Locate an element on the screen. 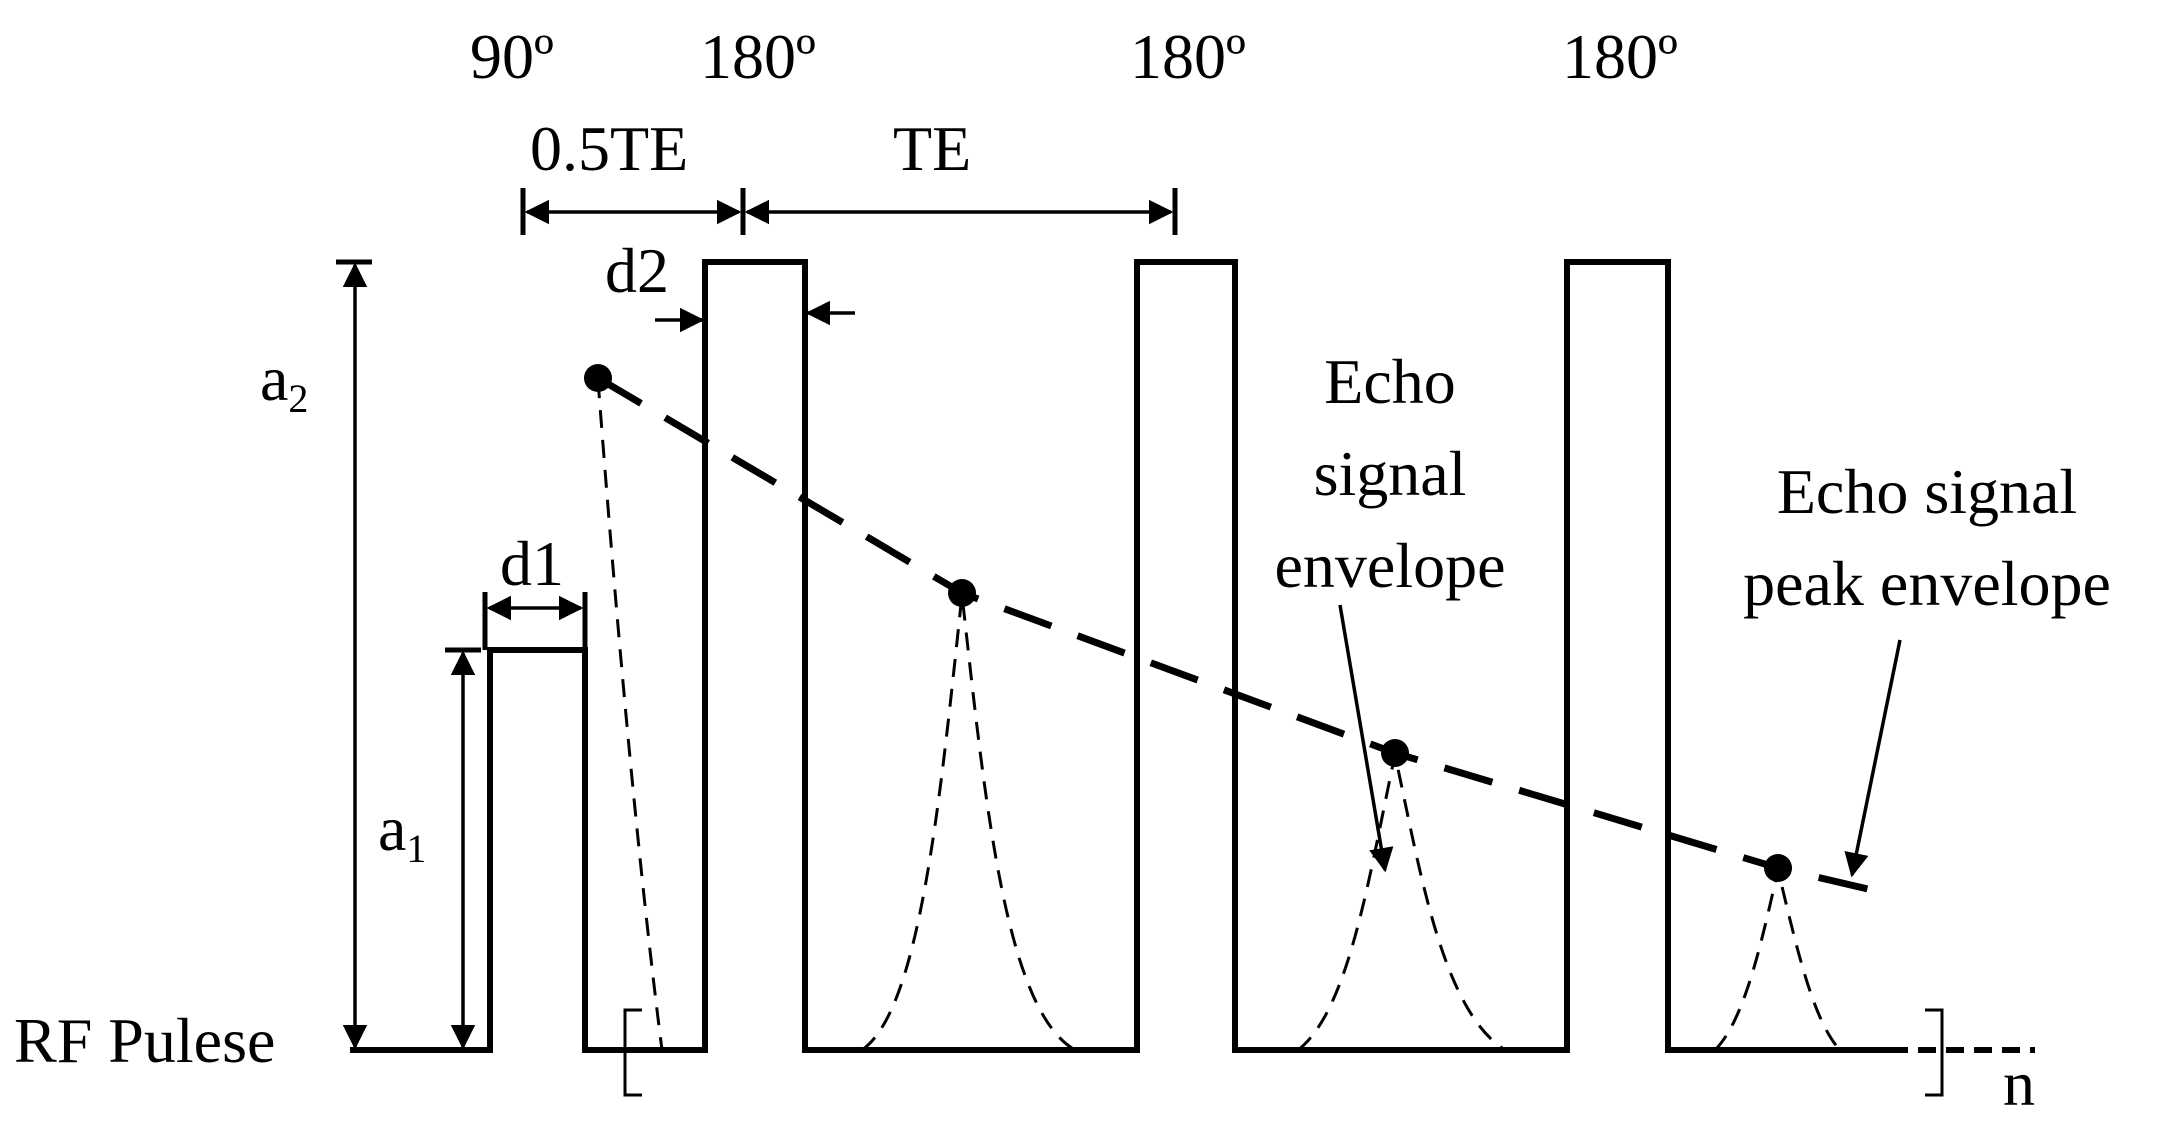 This screenshot has height=1124, width=2177. label-180-degree-3: 180º is located at coordinates (1620, 56).